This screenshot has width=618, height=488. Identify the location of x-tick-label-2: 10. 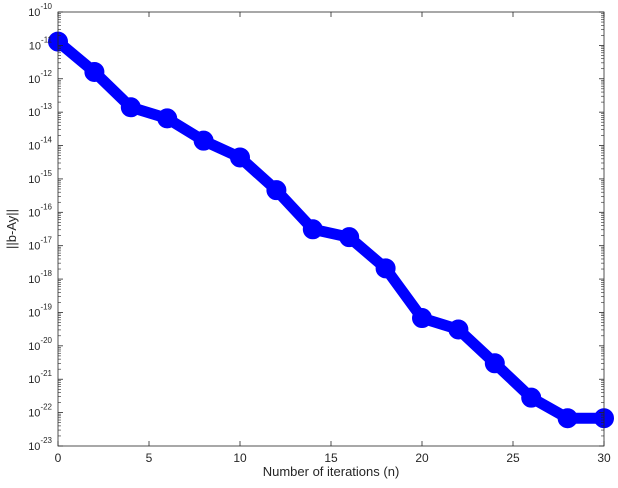
(240, 458).